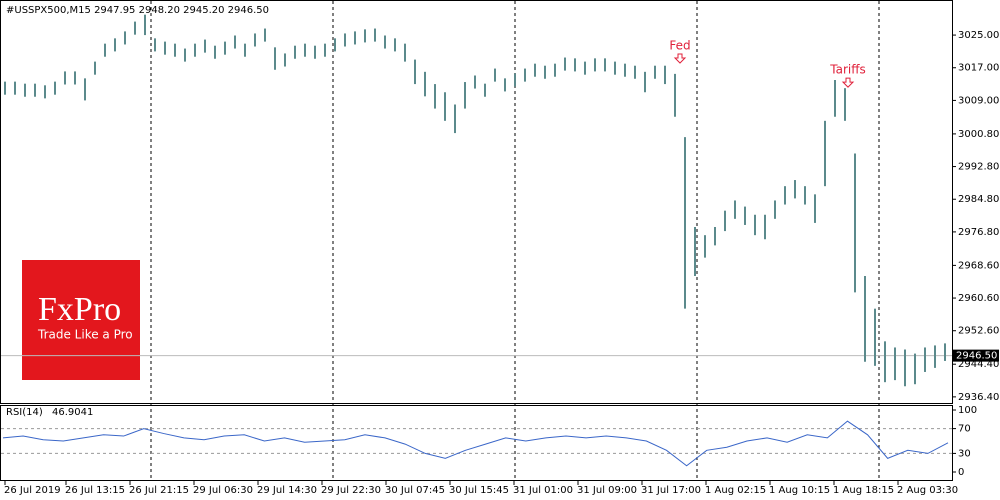  What do you see at coordinates (967, 410) in the screenshot?
I see `rsi-tick-label: 100` at bounding box center [967, 410].